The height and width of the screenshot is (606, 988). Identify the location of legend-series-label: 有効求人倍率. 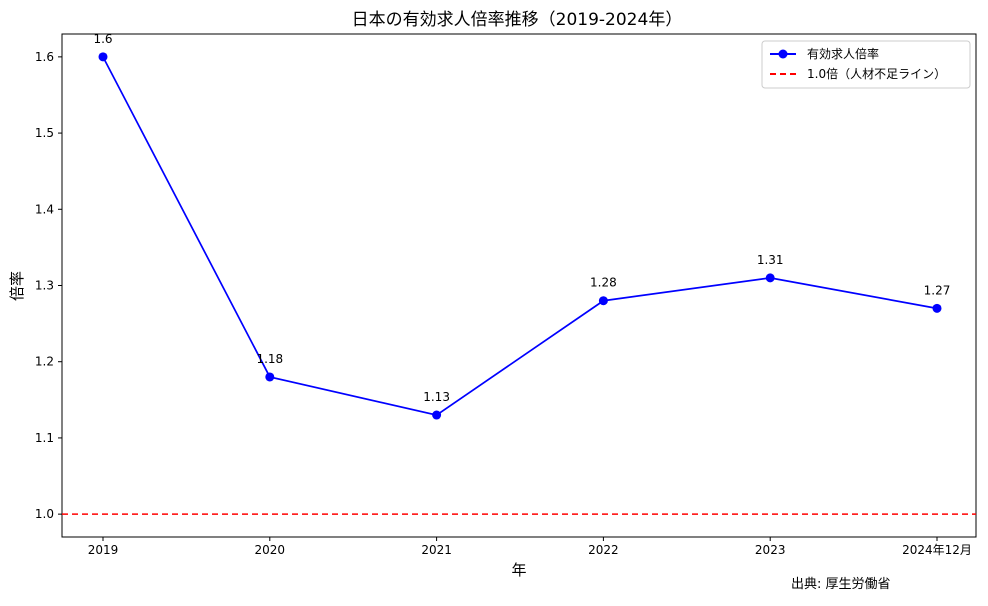
(843, 53).